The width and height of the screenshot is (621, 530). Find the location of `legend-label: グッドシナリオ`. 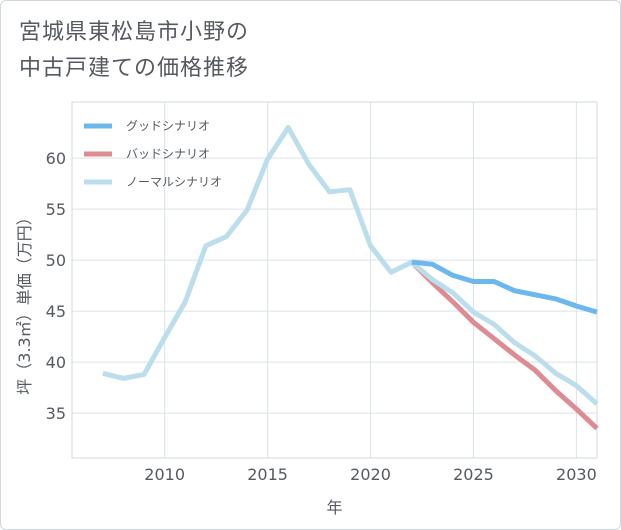

legend-label: グッドシナリオ is located at coordinates (168, 126).